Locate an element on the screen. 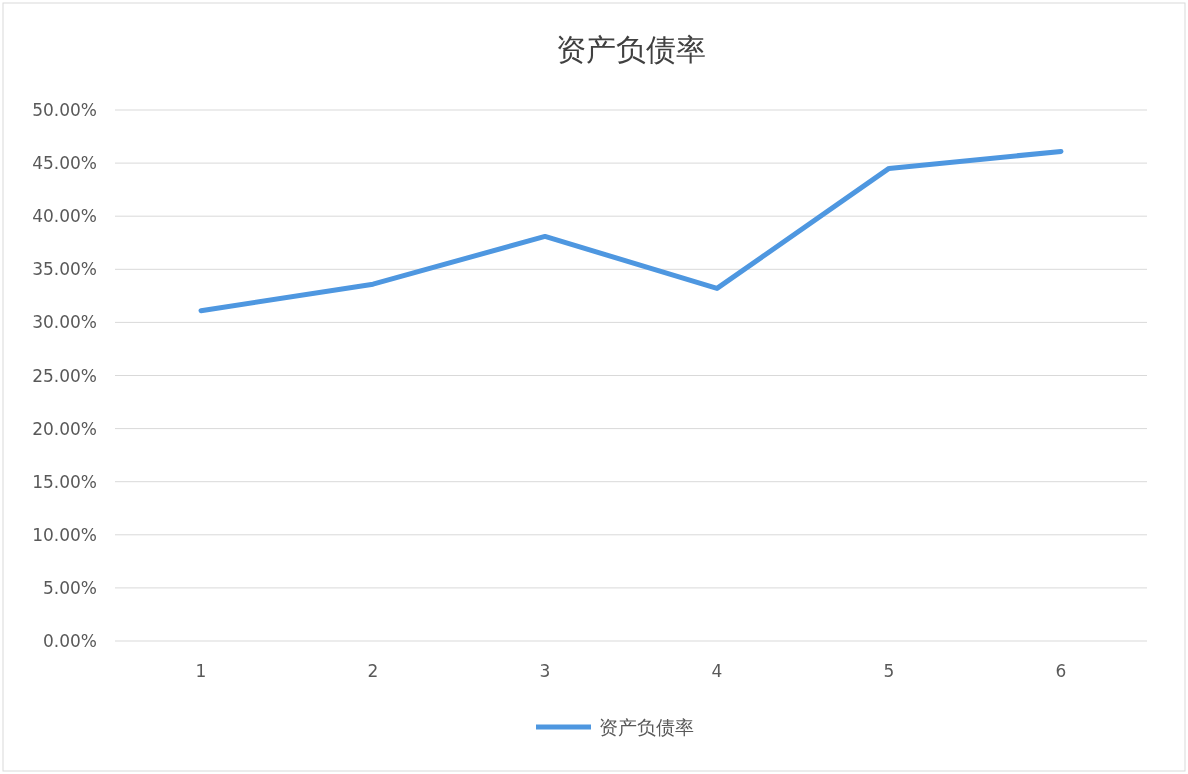 This screenshot has height=774, width=1188. x-tick-label: 6 is located at coordinates (1061, 671).